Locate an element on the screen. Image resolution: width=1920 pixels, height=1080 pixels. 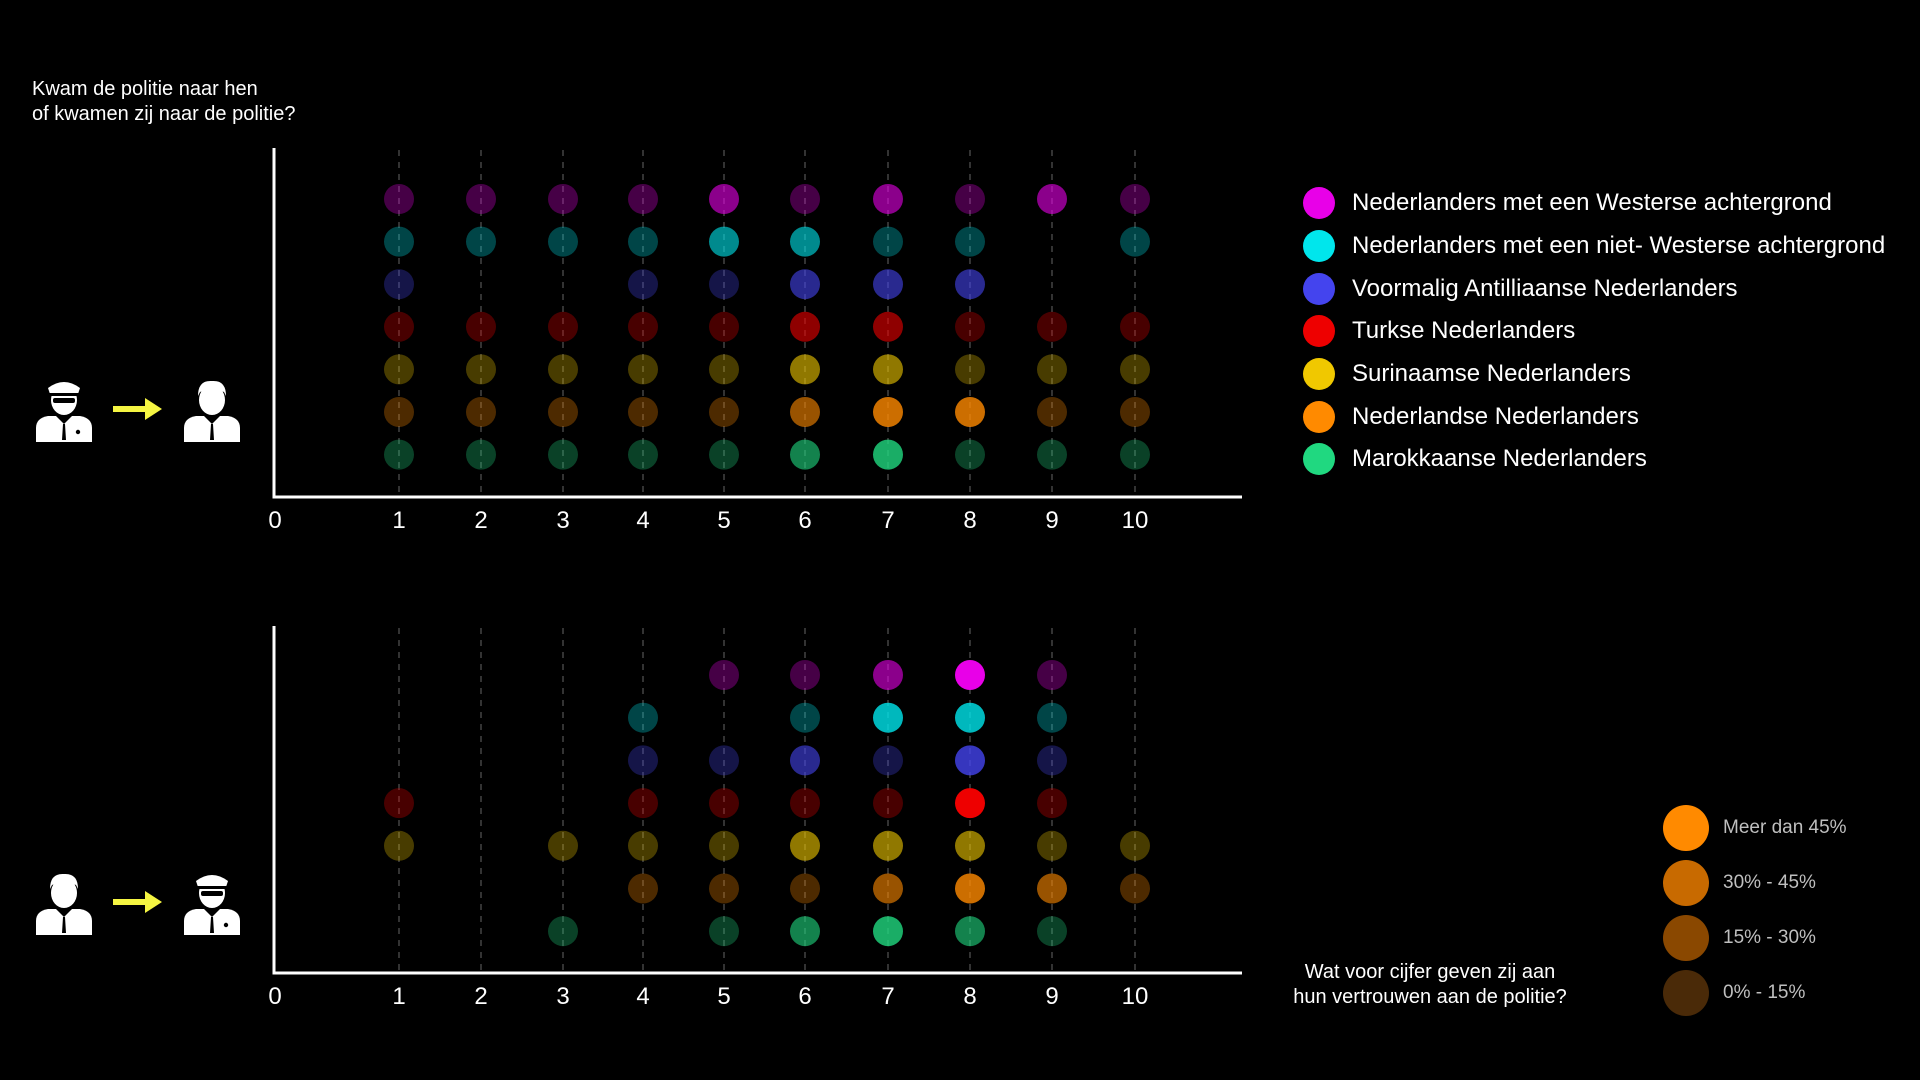
question-bottom-line1: Wat voor cijfer geven zij aan is located at coordinates (1430, 972).